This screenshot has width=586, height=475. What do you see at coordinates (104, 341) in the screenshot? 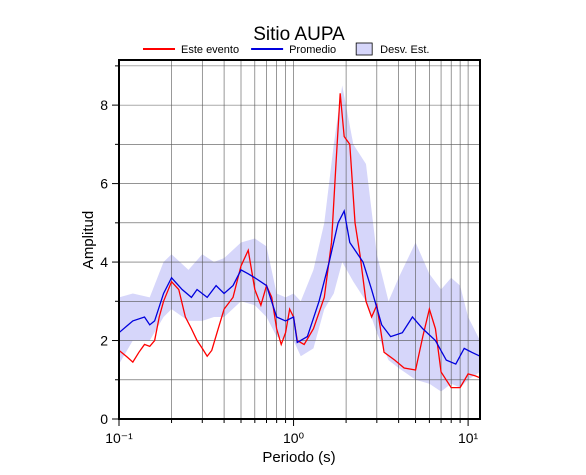
I see `y-tick-label: 2` at bounding box center [104, 341].